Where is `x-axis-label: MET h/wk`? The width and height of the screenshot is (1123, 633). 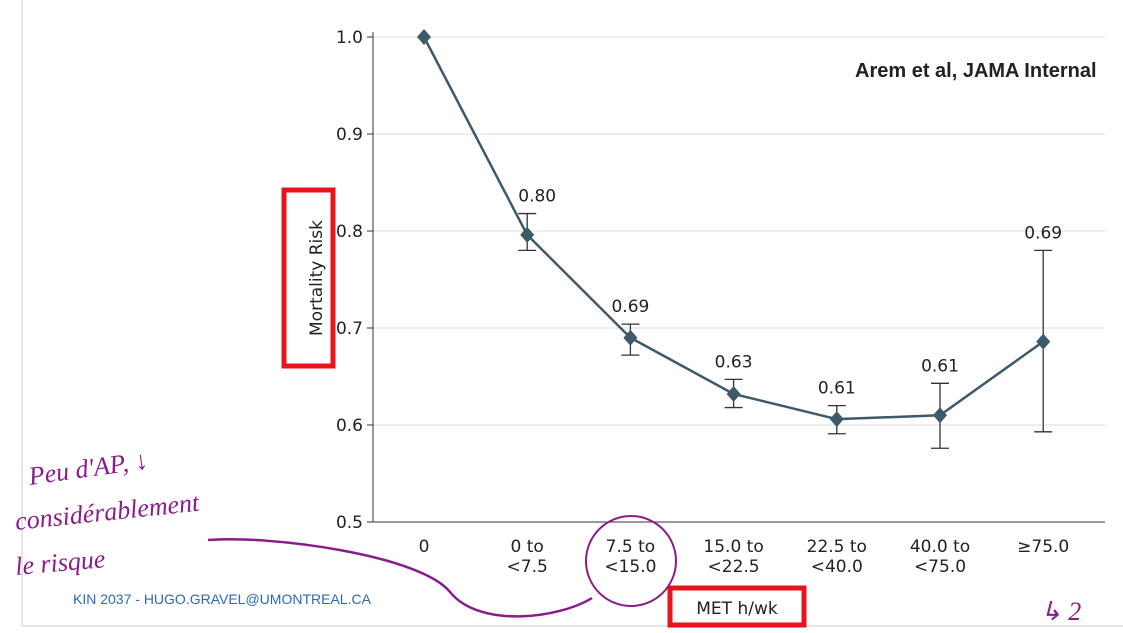
x-axis-label: MET h/wk is located at coordinates (737, 609).